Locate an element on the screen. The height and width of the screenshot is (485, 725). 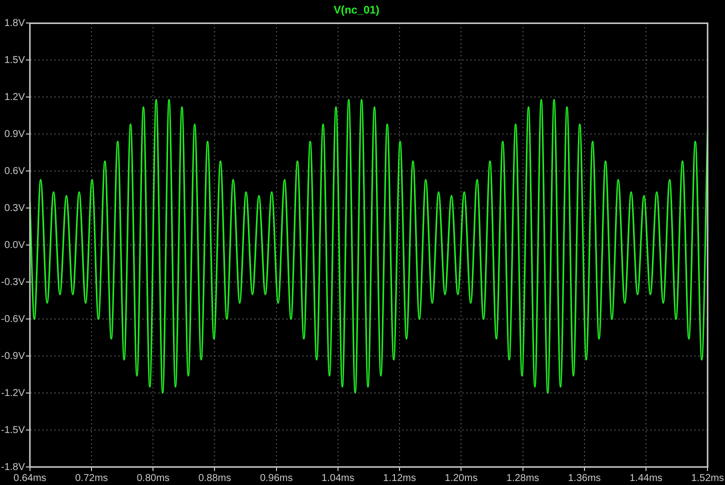
y-tick-label: 0.6V is located at coordinates (15, 171).